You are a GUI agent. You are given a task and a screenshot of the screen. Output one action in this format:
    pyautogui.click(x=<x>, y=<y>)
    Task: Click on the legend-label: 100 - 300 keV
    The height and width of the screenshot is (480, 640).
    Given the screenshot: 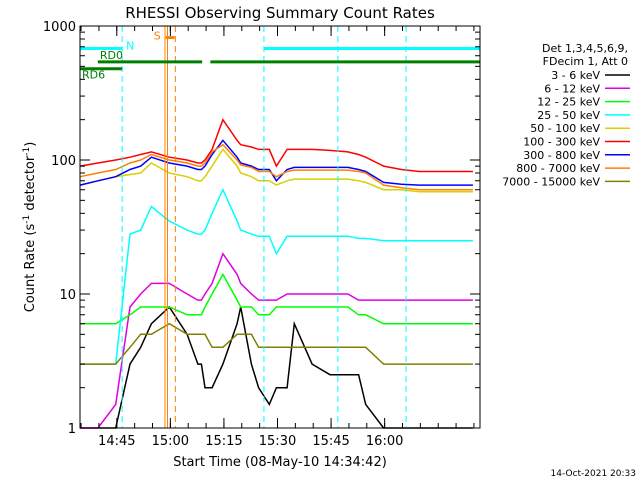 What is the action you would take?
    pyautogui.click(x=561, y=142)
    